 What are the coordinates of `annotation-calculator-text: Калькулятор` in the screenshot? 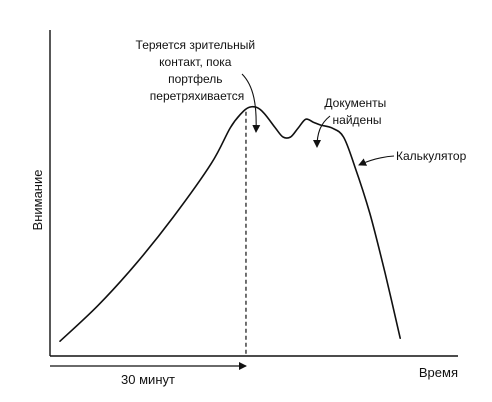 It's located at (431, 156).